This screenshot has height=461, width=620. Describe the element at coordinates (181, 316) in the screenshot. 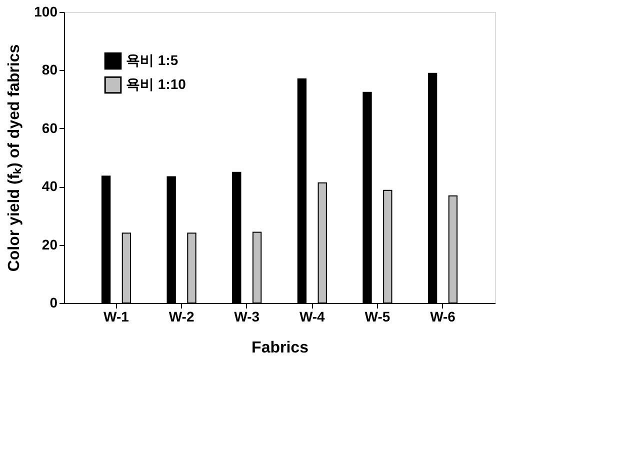

I see `x-tick-label: W-2` at that location.